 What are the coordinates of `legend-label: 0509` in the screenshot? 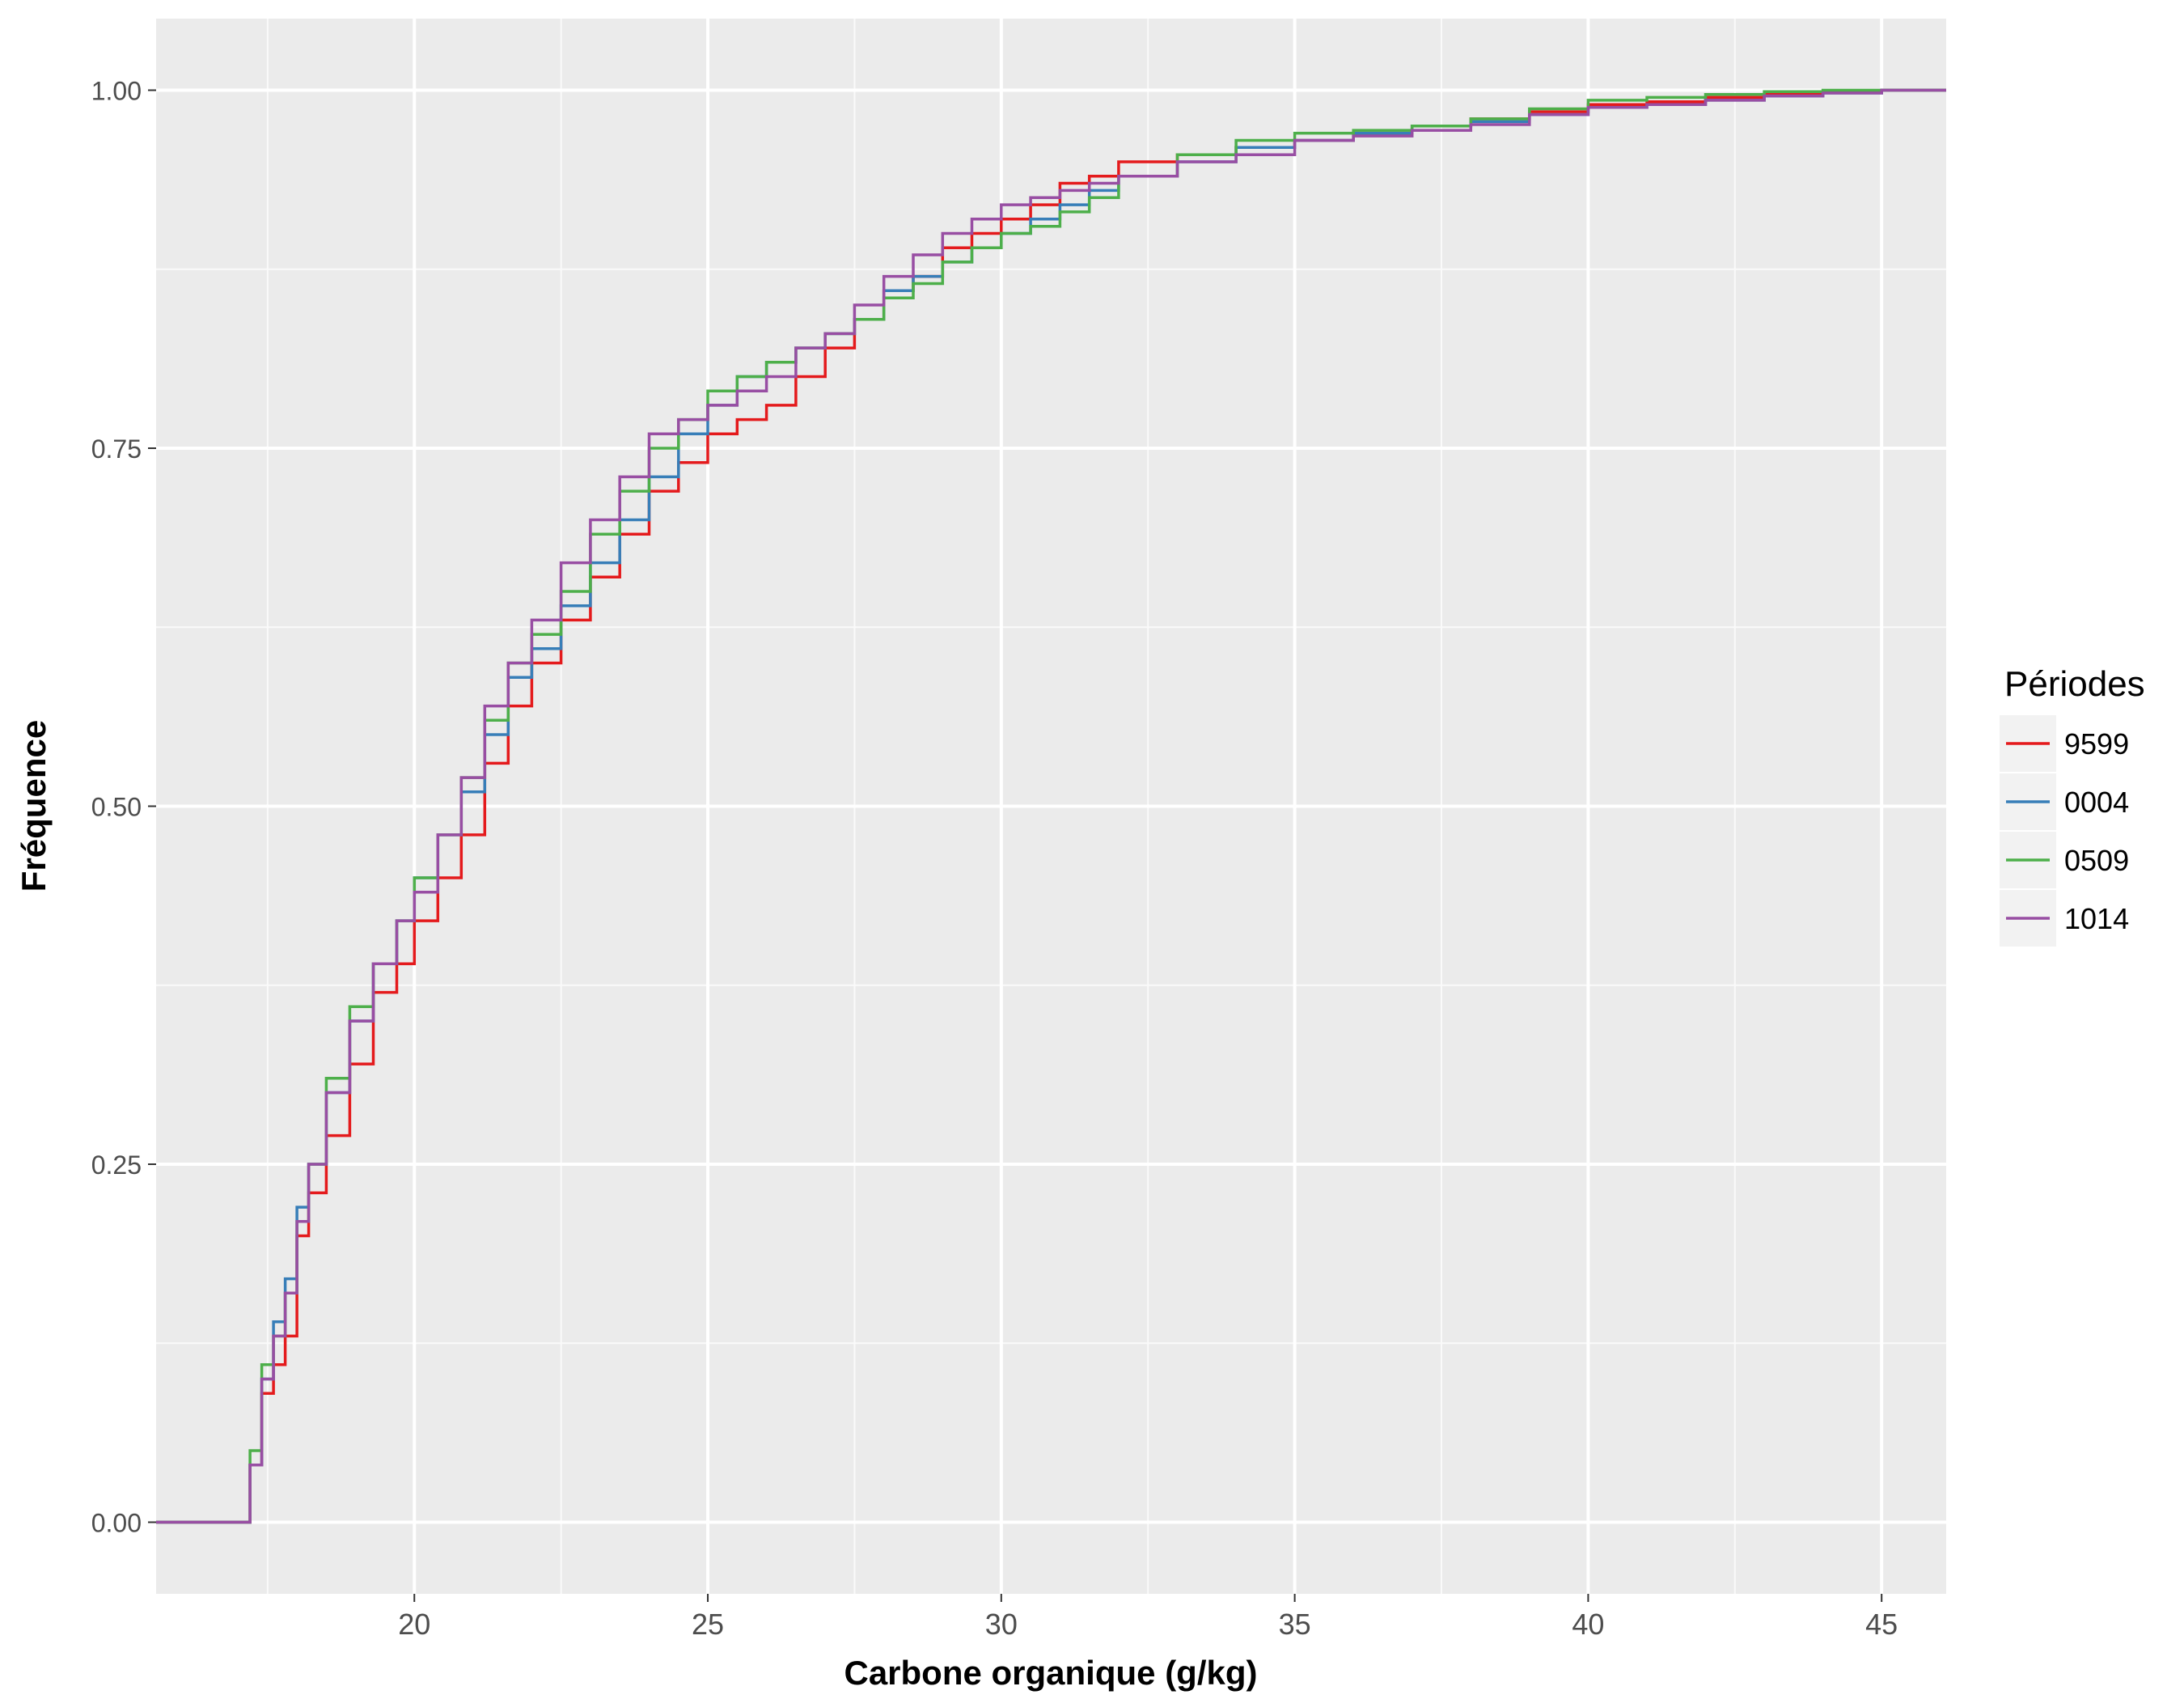 It's located at (2096, 860).